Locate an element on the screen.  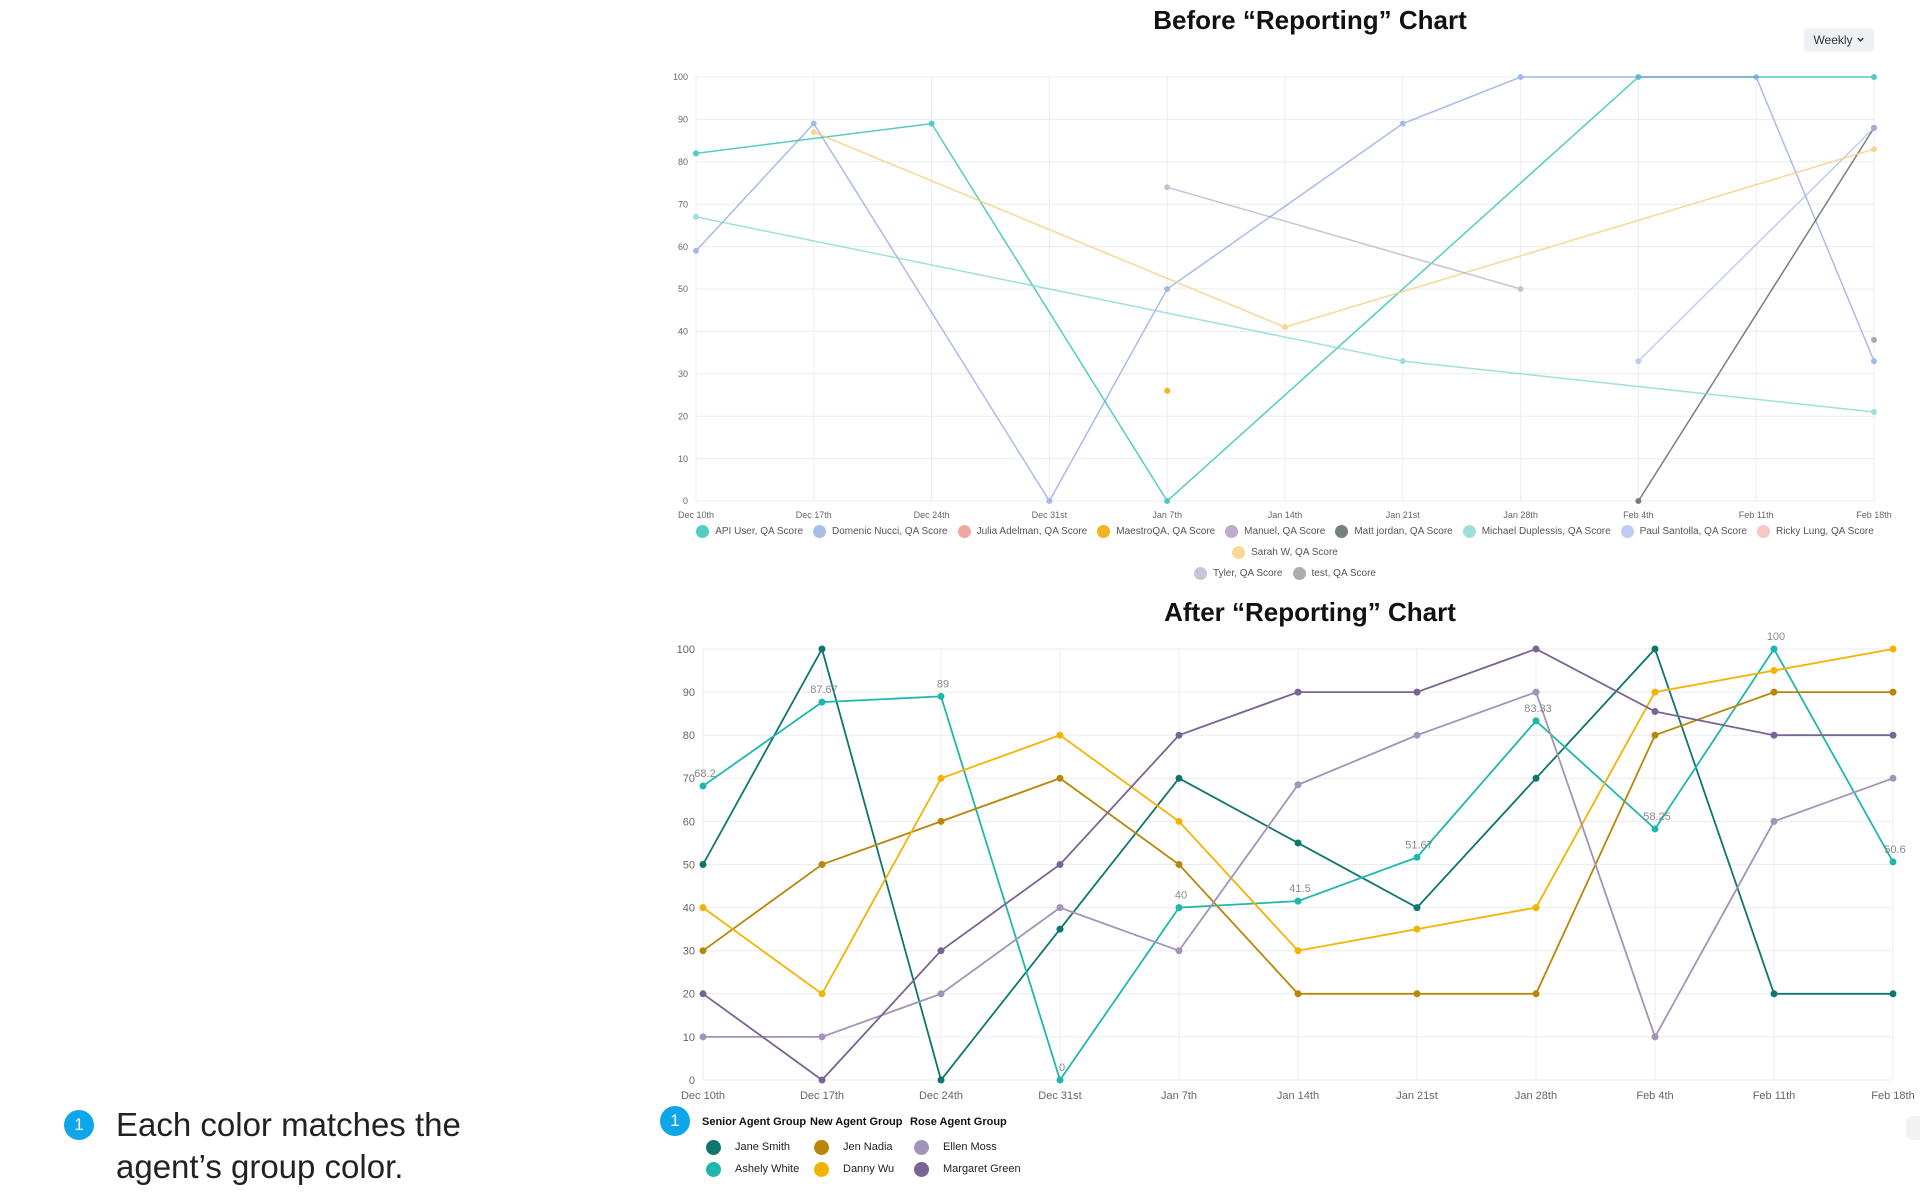
legend-item: Margaret Green is located at coordinates (965, 1169).